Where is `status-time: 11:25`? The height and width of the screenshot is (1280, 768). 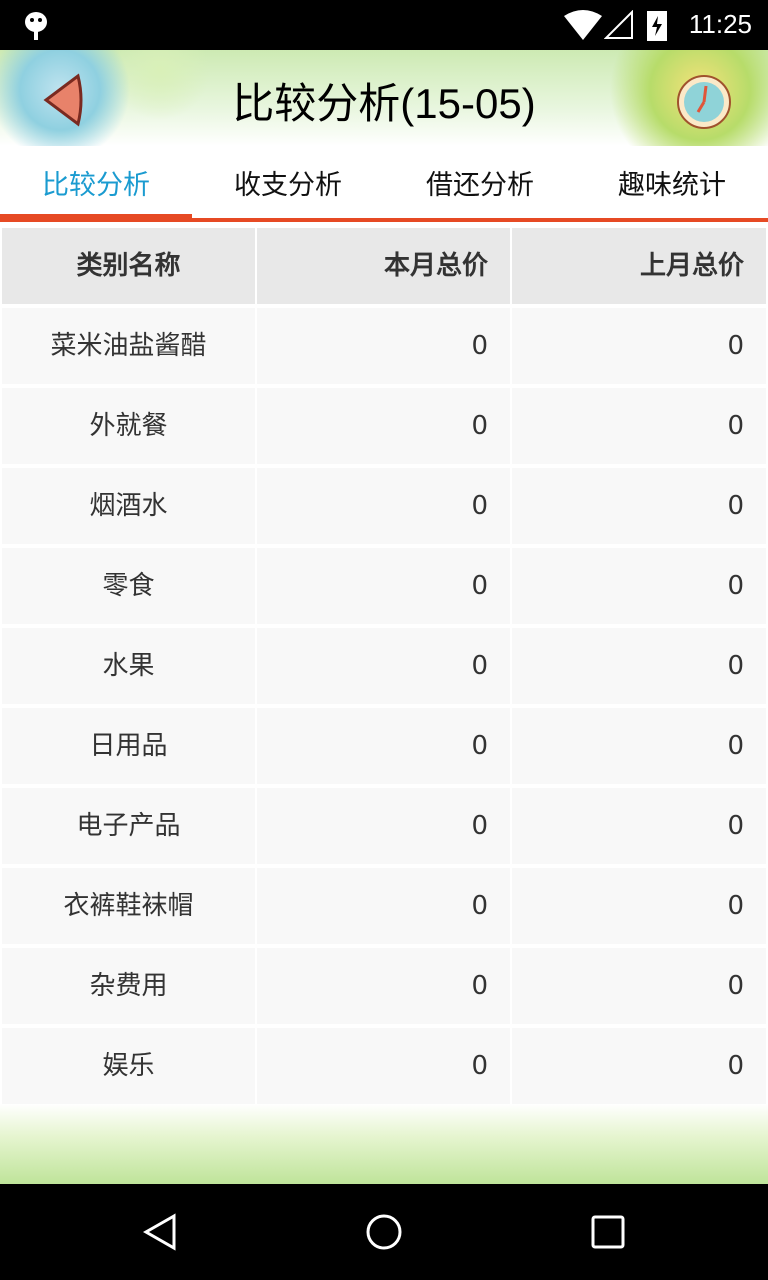 status-time: 11:25 is located at coordinates (720, 24).